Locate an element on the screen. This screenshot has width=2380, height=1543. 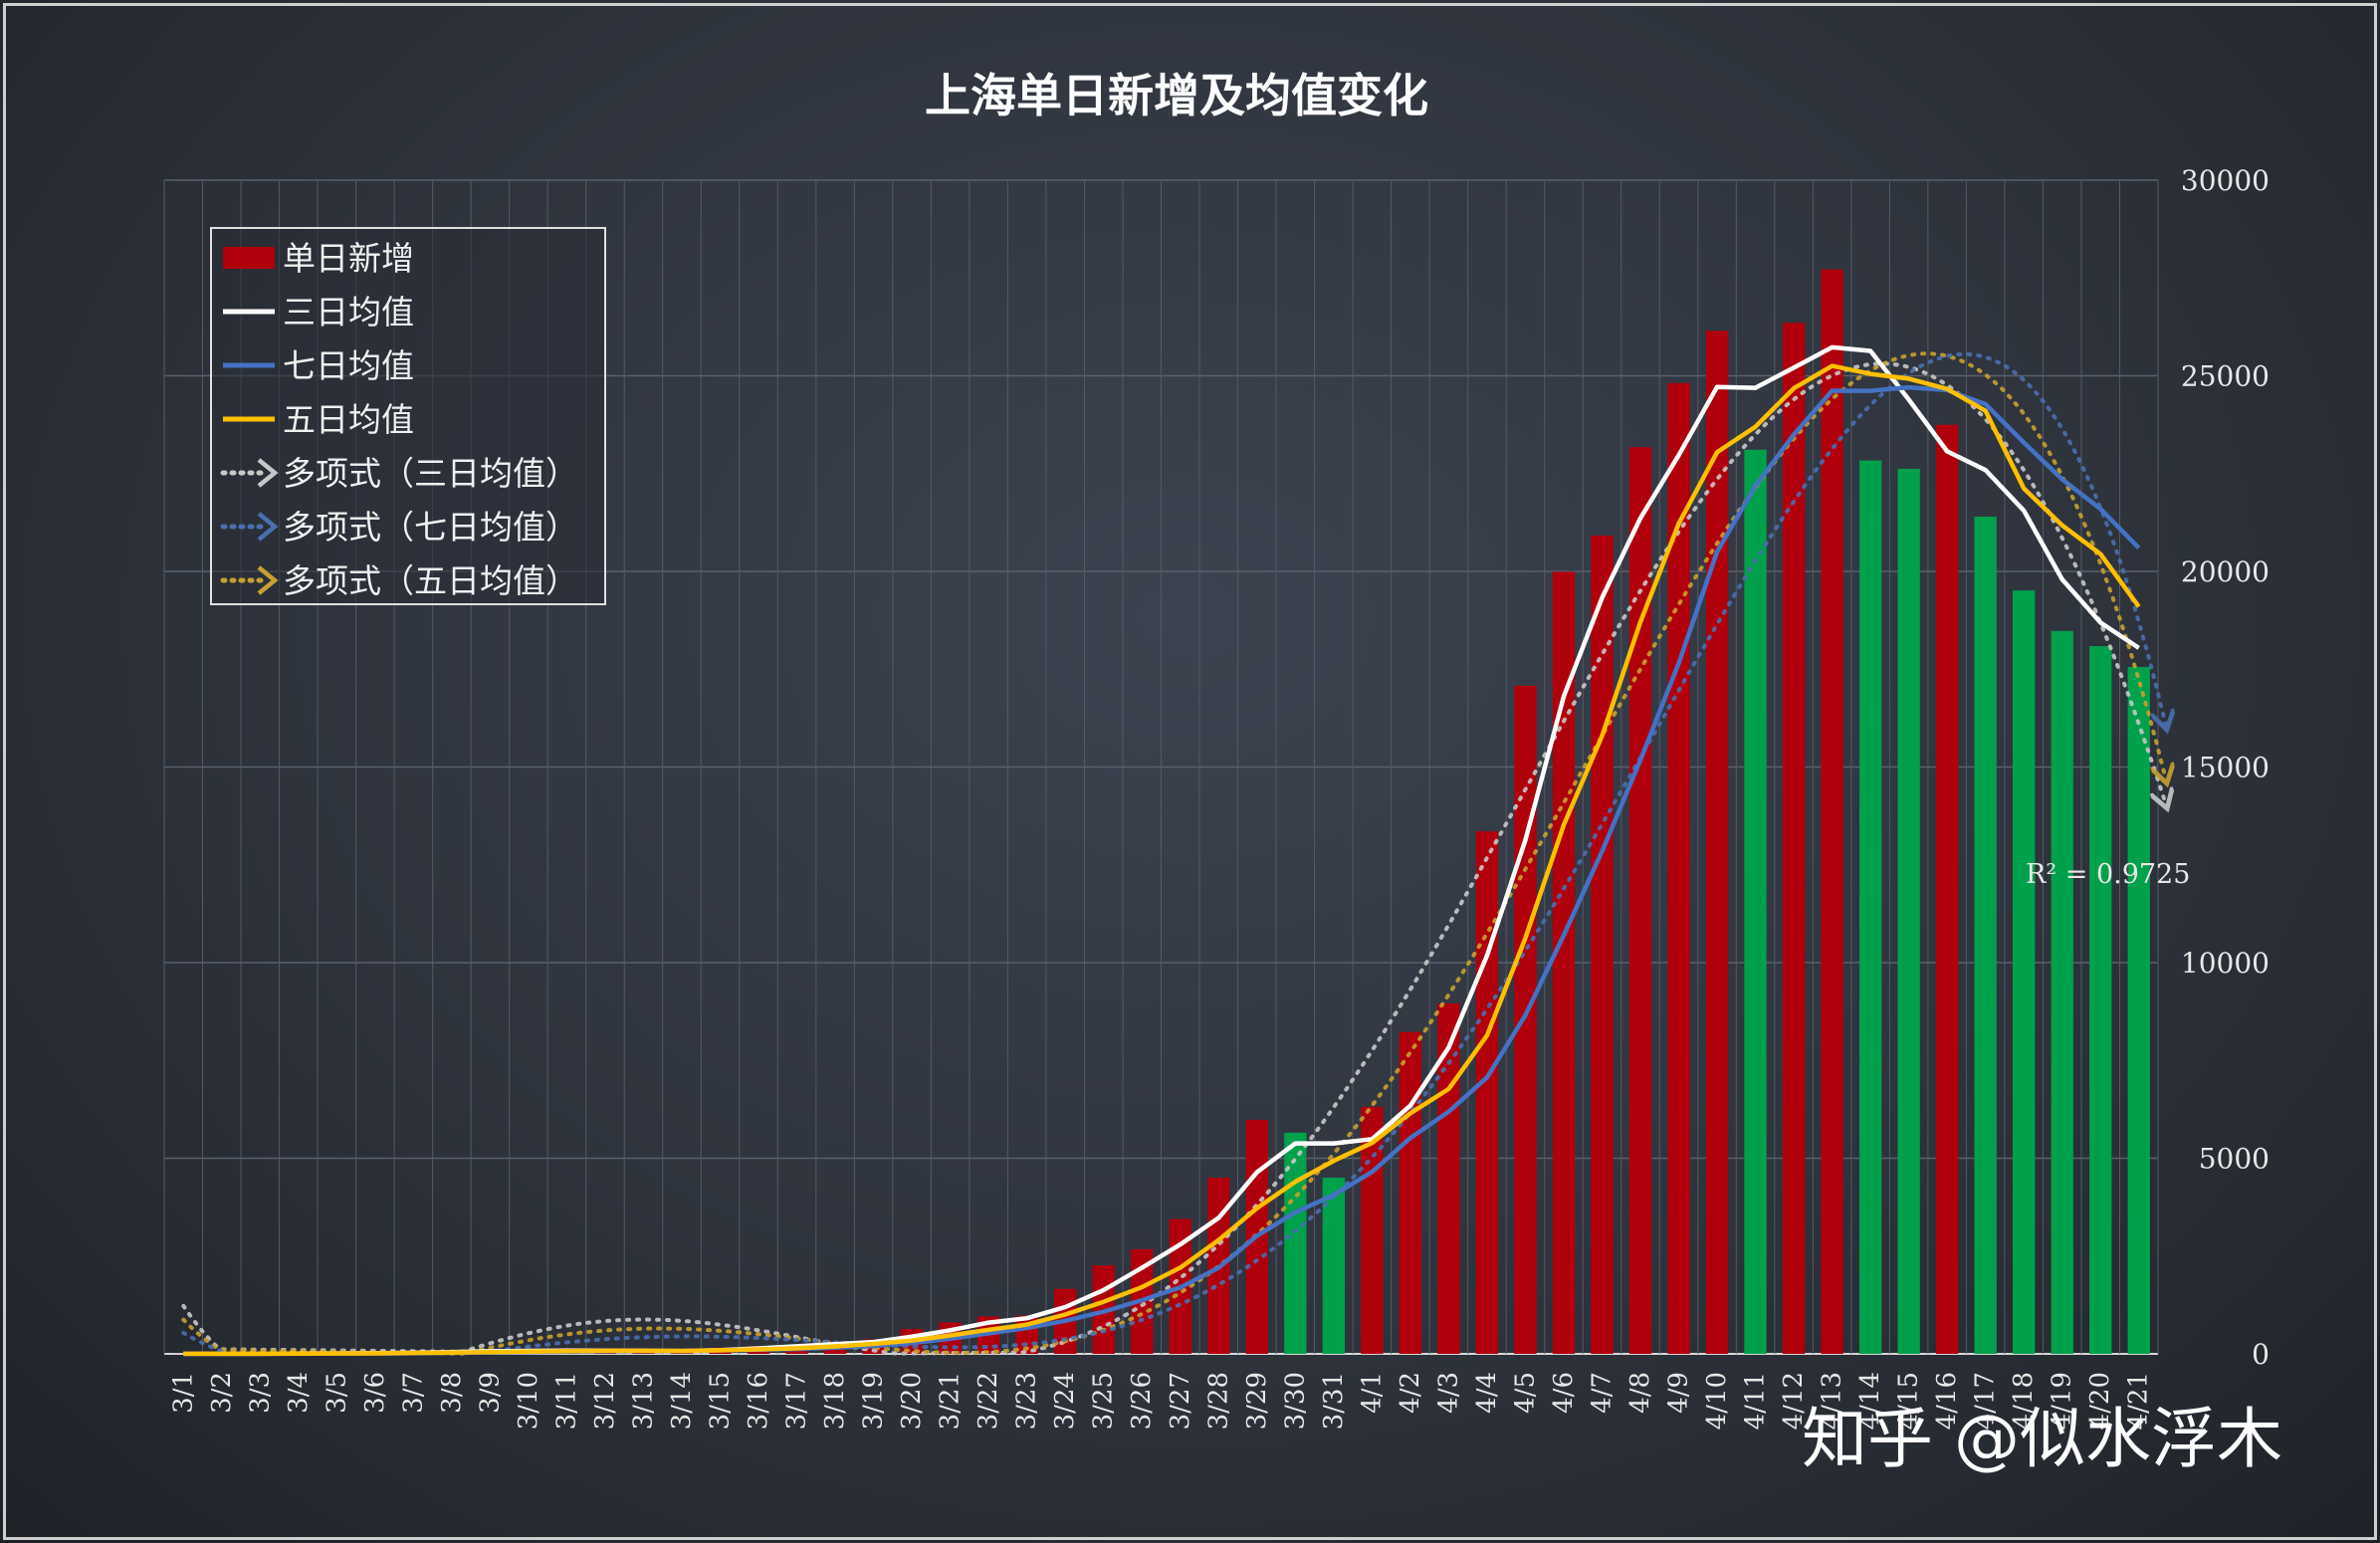
bar-4/15 is located at coordinates (1908, 911).